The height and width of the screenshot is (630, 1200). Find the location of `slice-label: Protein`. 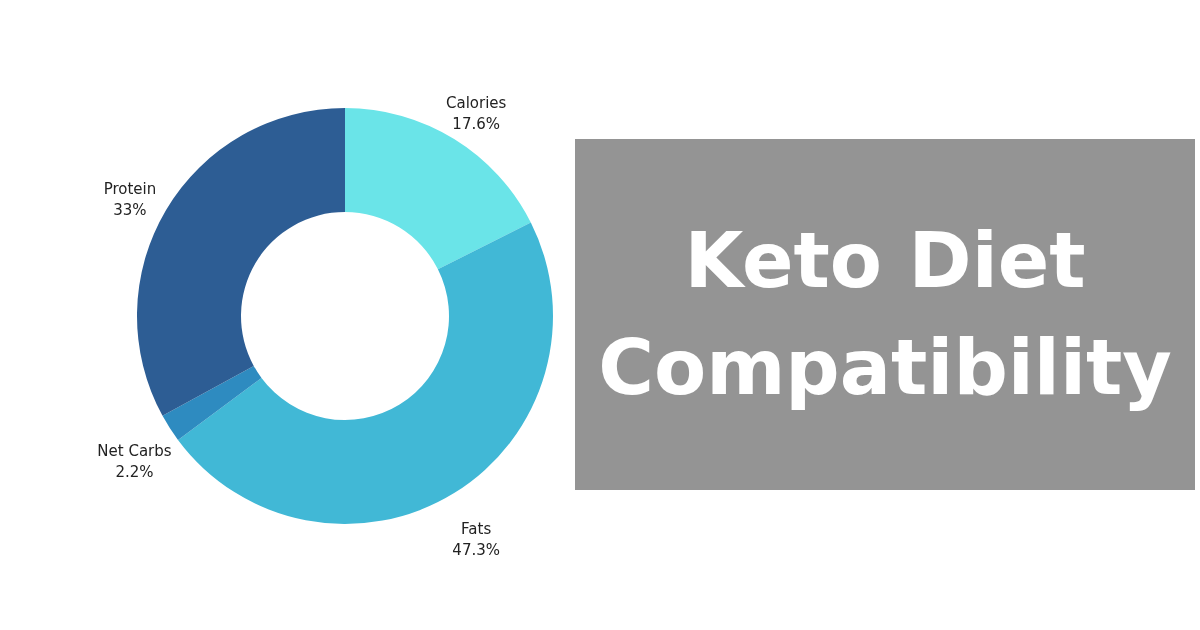

slice-label: Protein is located at coordinates (130, 188).